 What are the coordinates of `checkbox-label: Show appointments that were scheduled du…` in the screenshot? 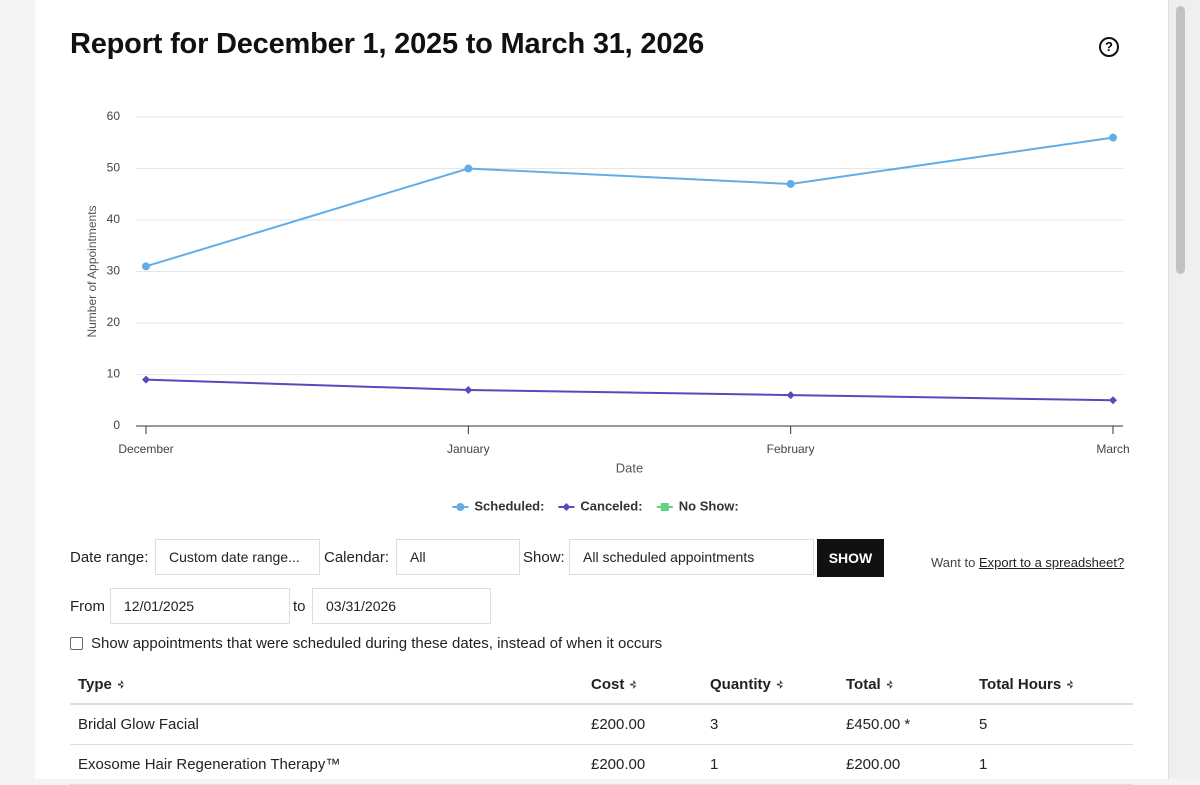 It's located at (377, 643).